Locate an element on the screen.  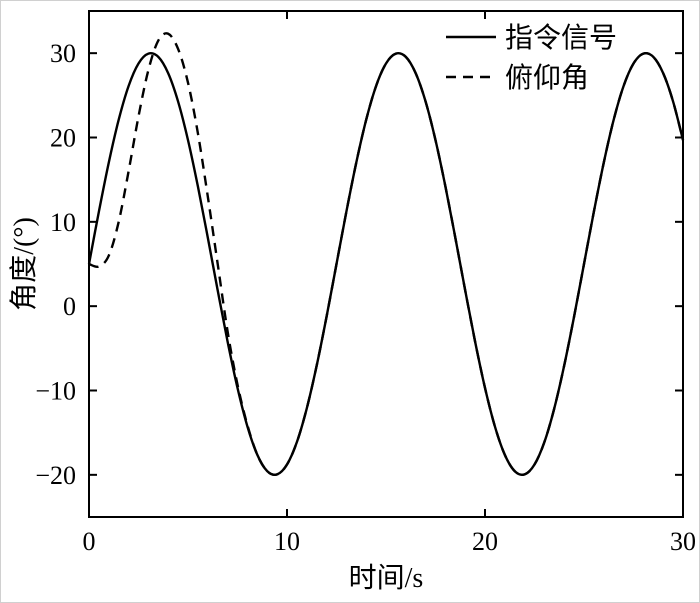
y-tick-label: 20 is located at coordinates (63, 138).